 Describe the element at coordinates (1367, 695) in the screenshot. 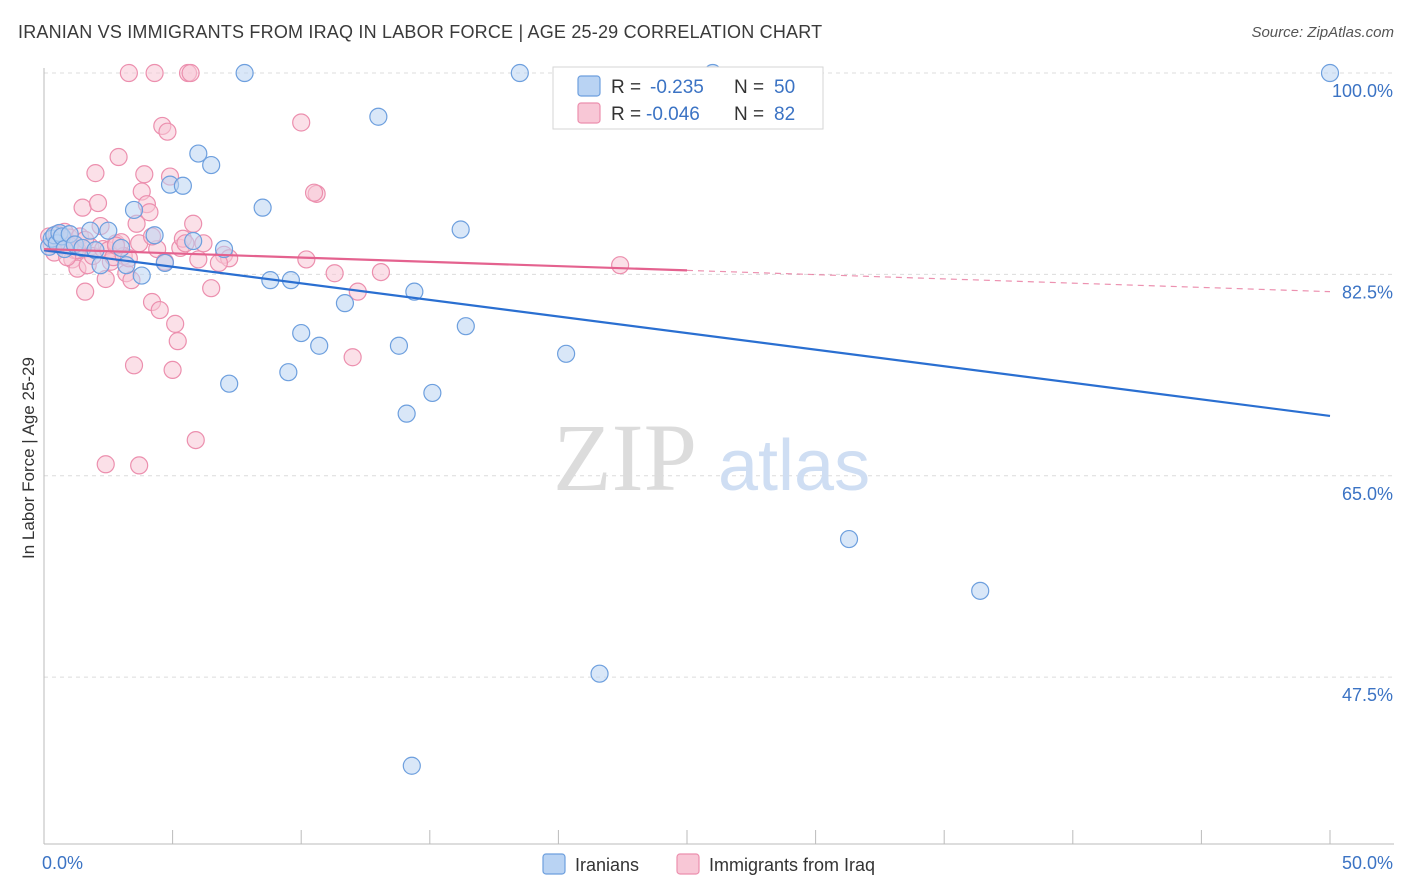

I see `y-tick-label-3: 47.5%` at that location.